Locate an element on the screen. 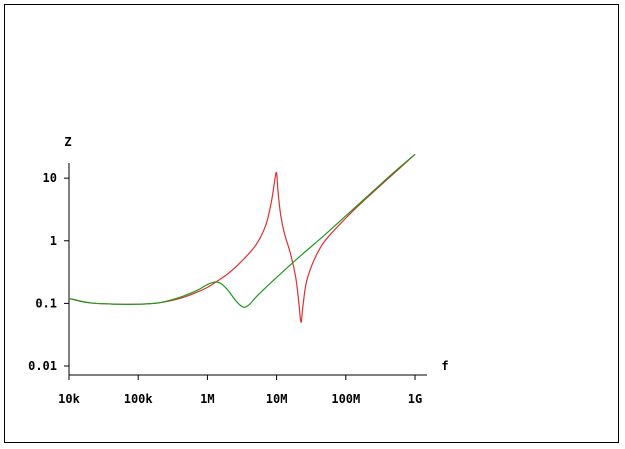 This screenshot has width=625, height=449. y-tick-label-3: 10 is located at coordinates (50, 178).